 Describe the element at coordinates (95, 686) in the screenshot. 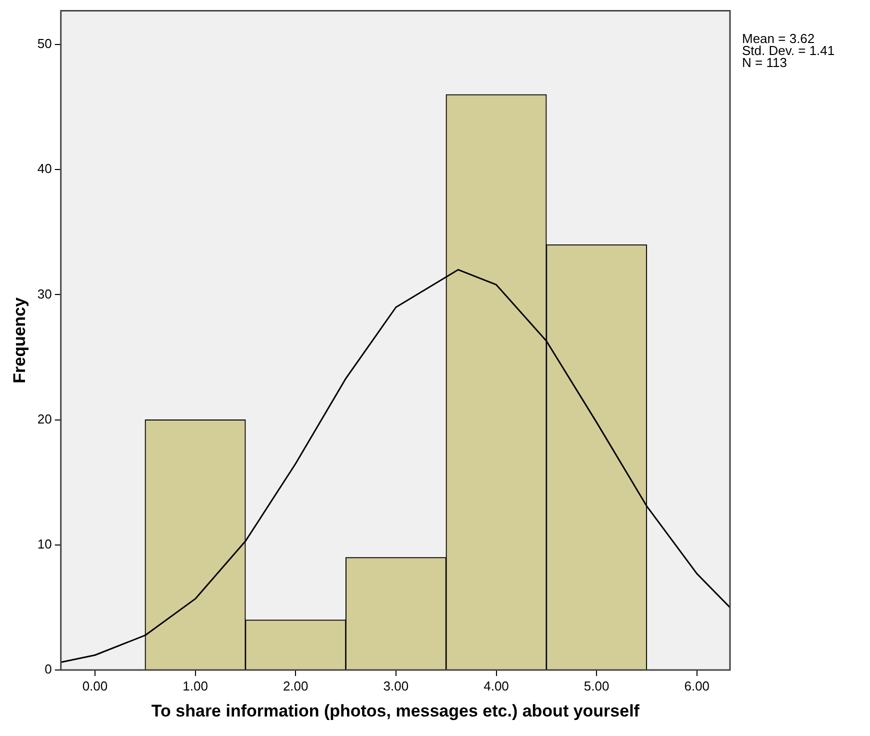

I see `x-tick-label: 0.00` at that location.